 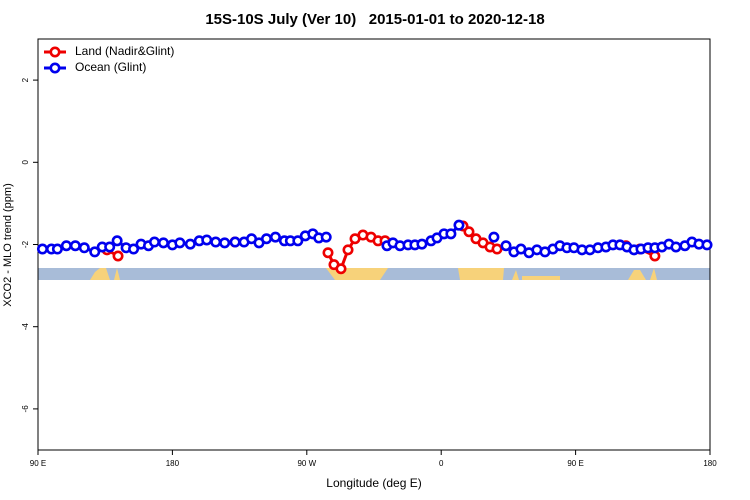 What do you see at coordinates (441, 463) in the screenshot?
I see `x-tick-label: 0` at bounding box center [441, 463].